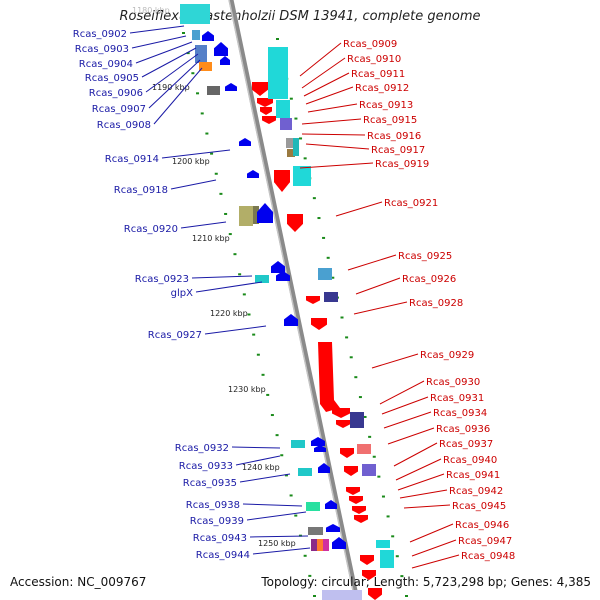 The width and height of the screenshot is (600, 600). I want to click on gene-label-left: Rcas_0920, so click(151, 229).